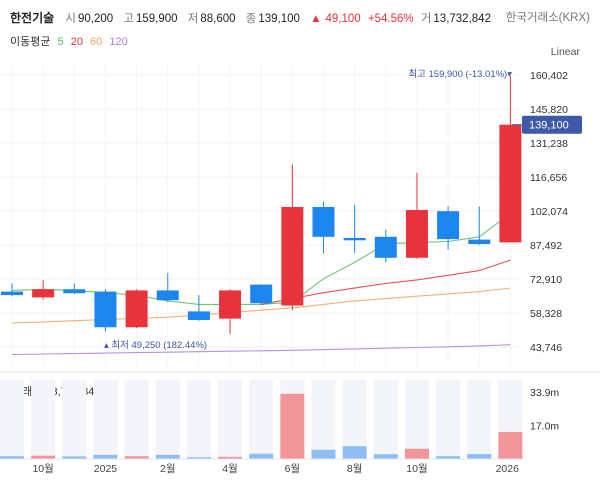  What do you see at coordinates (96, 42) in the screenshot?
I see `ma-period-60: 60` at bounding box center [96, 42].